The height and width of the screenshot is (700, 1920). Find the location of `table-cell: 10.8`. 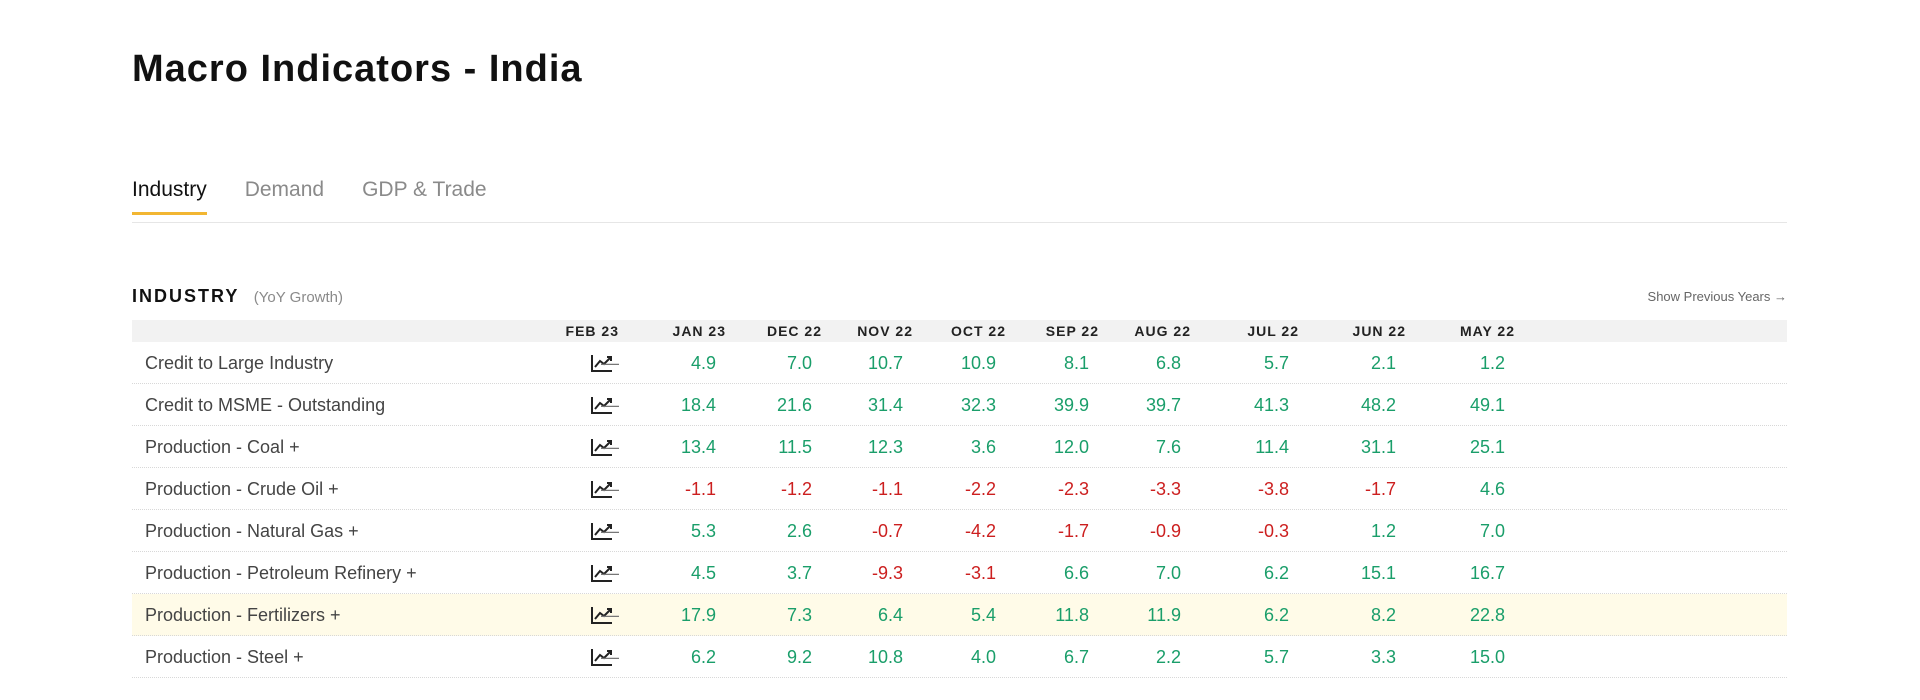

table-cell: 10.8 is located at coordinates (885, 657).